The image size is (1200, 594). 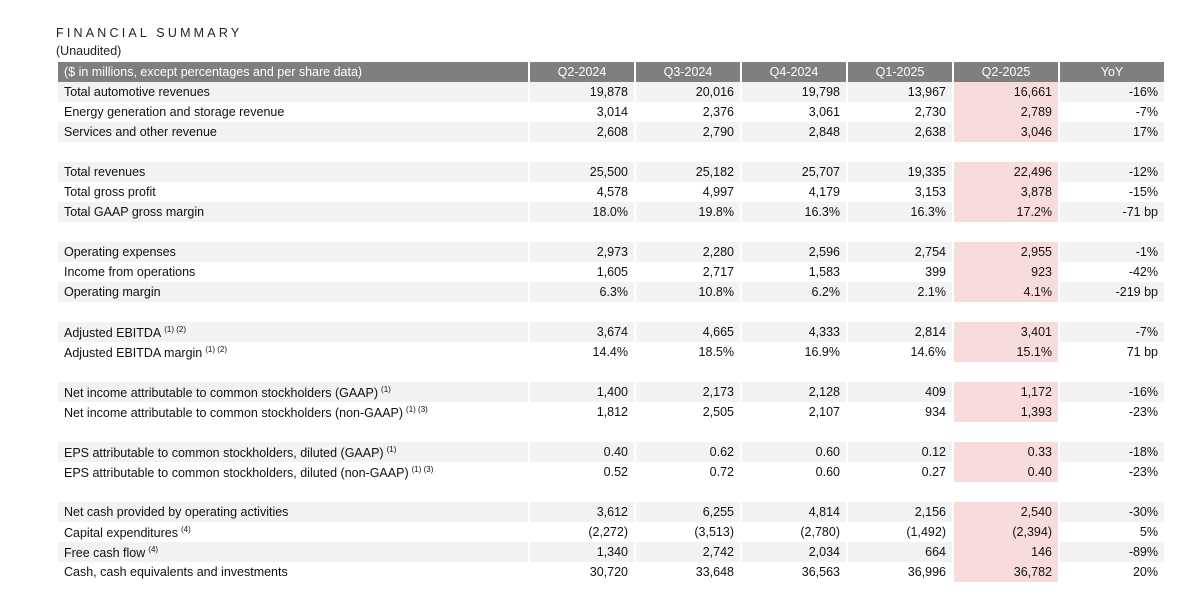 I want to click on value-cell: 36,996, so click(x=900, y=572).